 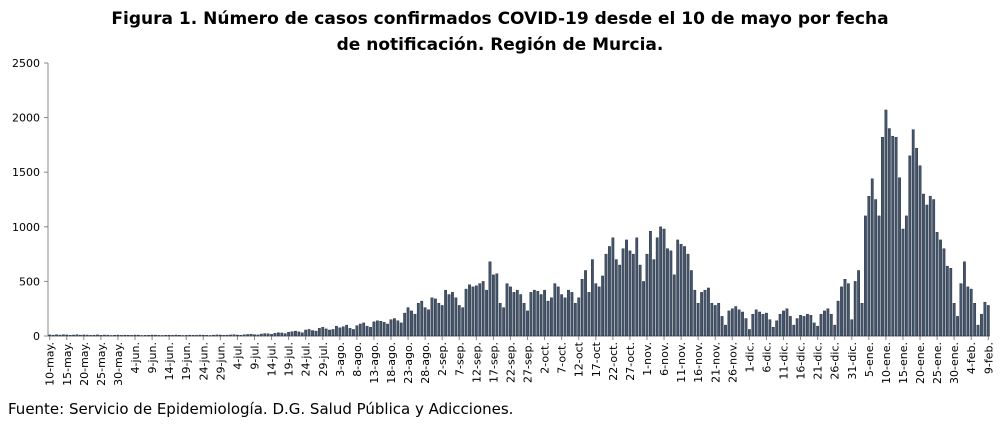 I want to click on x-tick-label: 15-ene., so click(x=903, y=363).